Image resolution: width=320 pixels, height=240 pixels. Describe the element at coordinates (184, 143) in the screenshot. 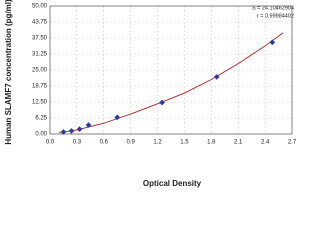

I see `x-tick-label: 1.5` at that location.